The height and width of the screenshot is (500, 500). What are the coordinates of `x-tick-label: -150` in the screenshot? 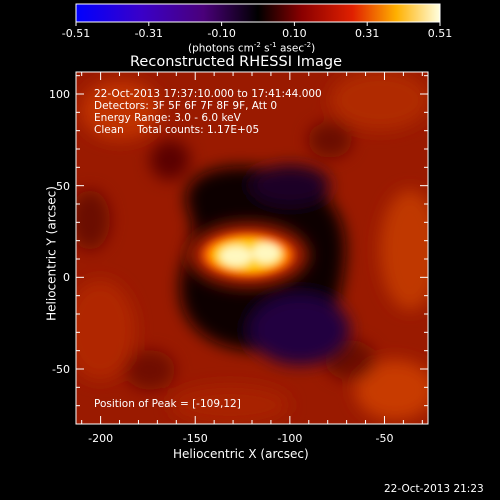 It's located at (195, 438).